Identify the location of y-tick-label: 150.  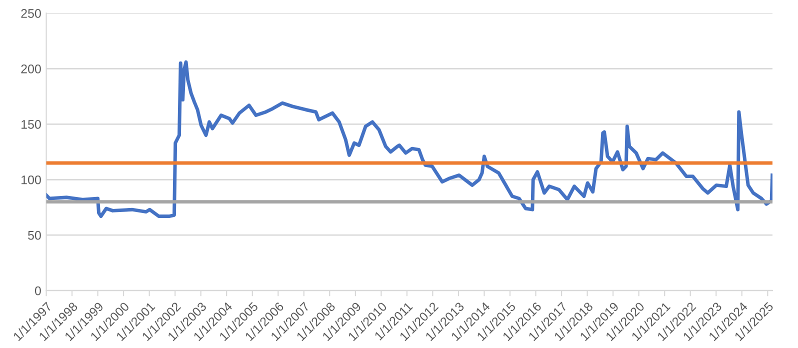
(31, 124).